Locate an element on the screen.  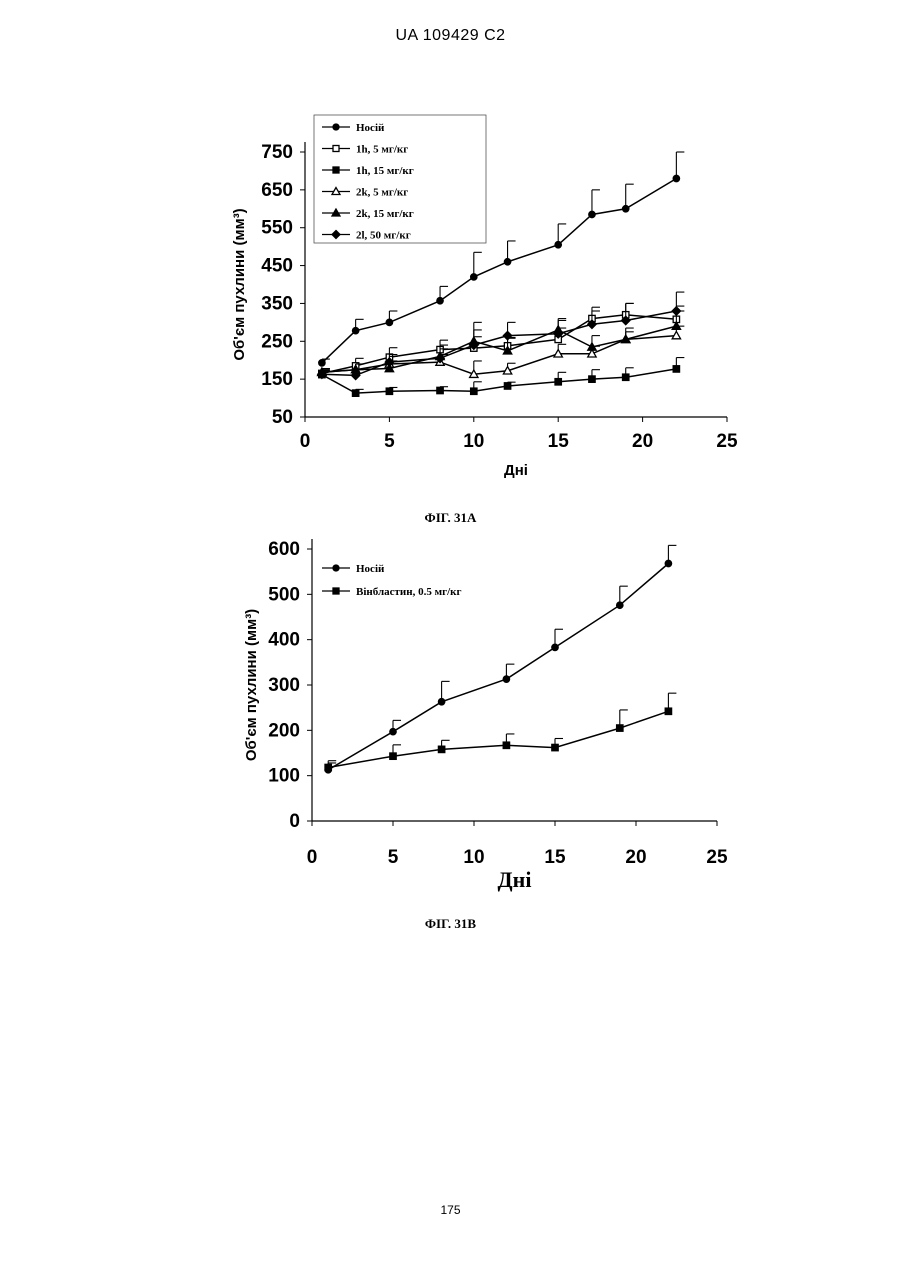
y-tick-label: 600 is located at coordinates (284, 549).